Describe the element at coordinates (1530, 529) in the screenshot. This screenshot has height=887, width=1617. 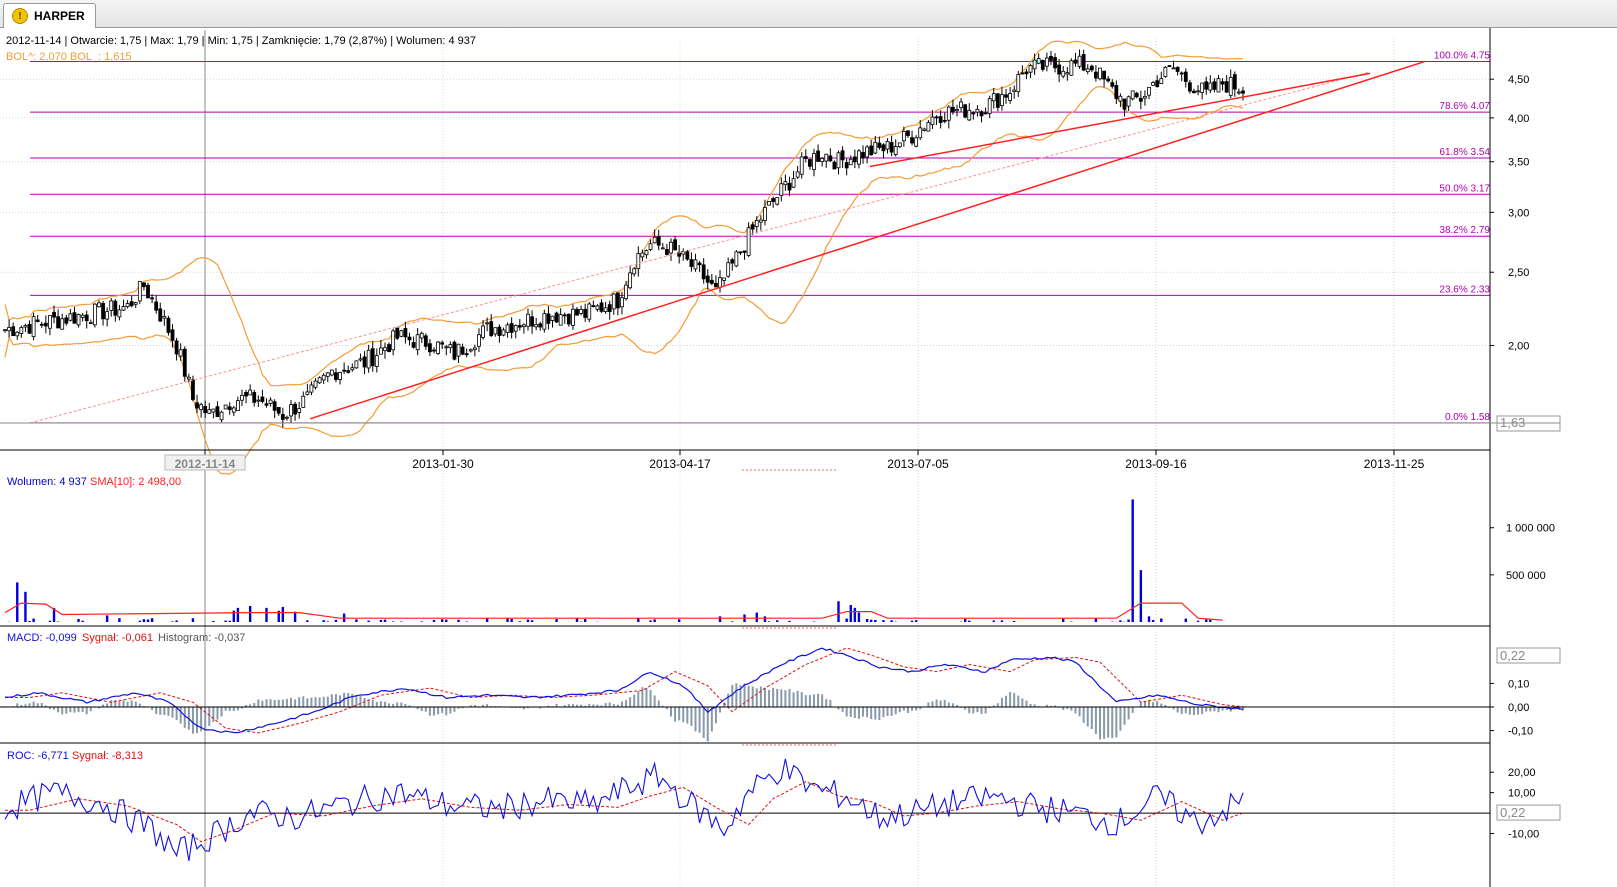
I see `volume-y-label: 1 000 000` at that location.